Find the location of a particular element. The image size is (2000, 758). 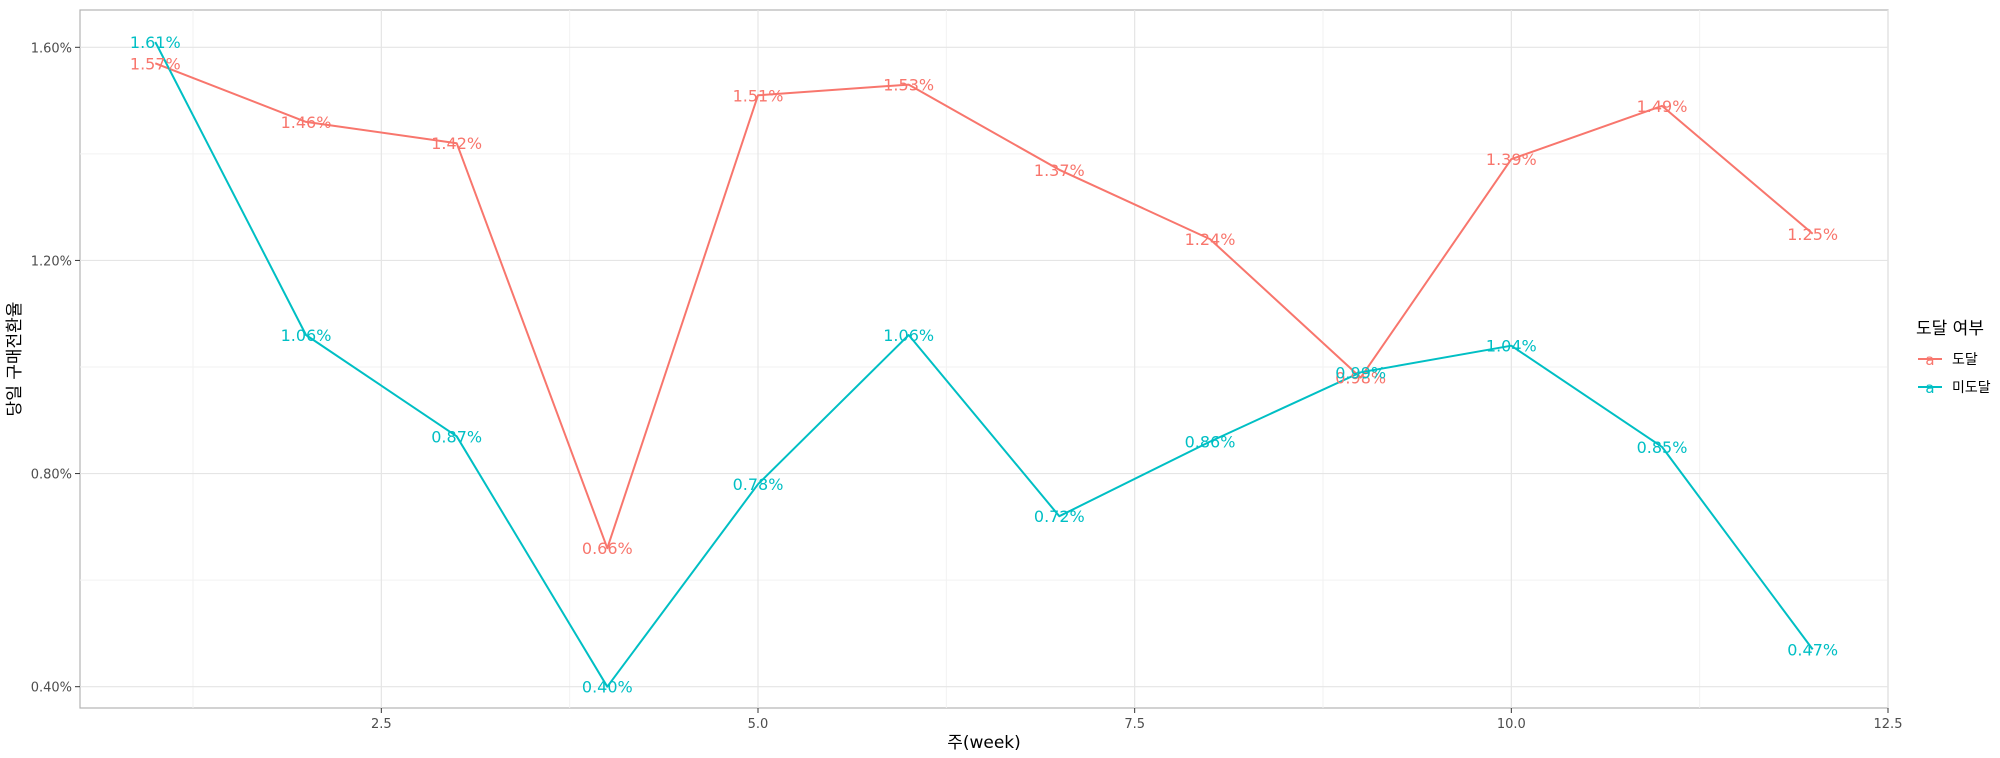

data-label: 0.72% is located at coordinates (1059, 516).